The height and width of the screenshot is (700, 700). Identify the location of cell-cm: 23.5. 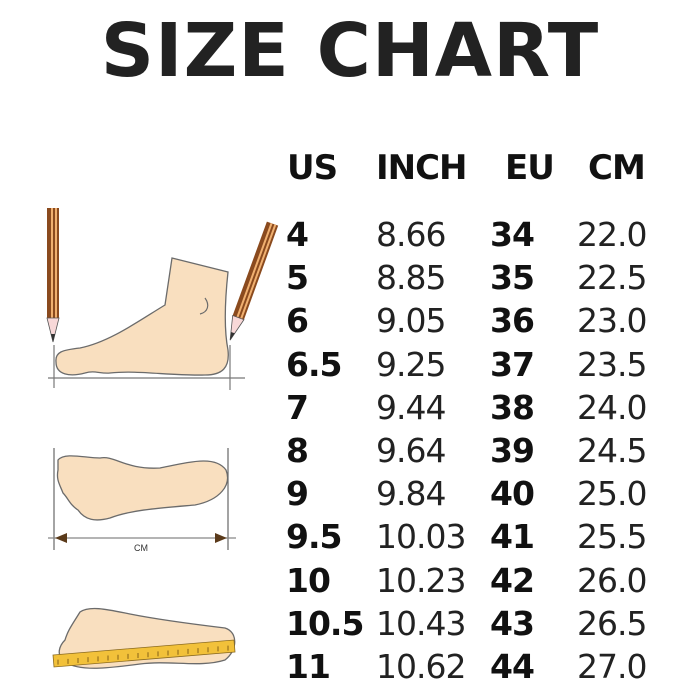
(612, 364).